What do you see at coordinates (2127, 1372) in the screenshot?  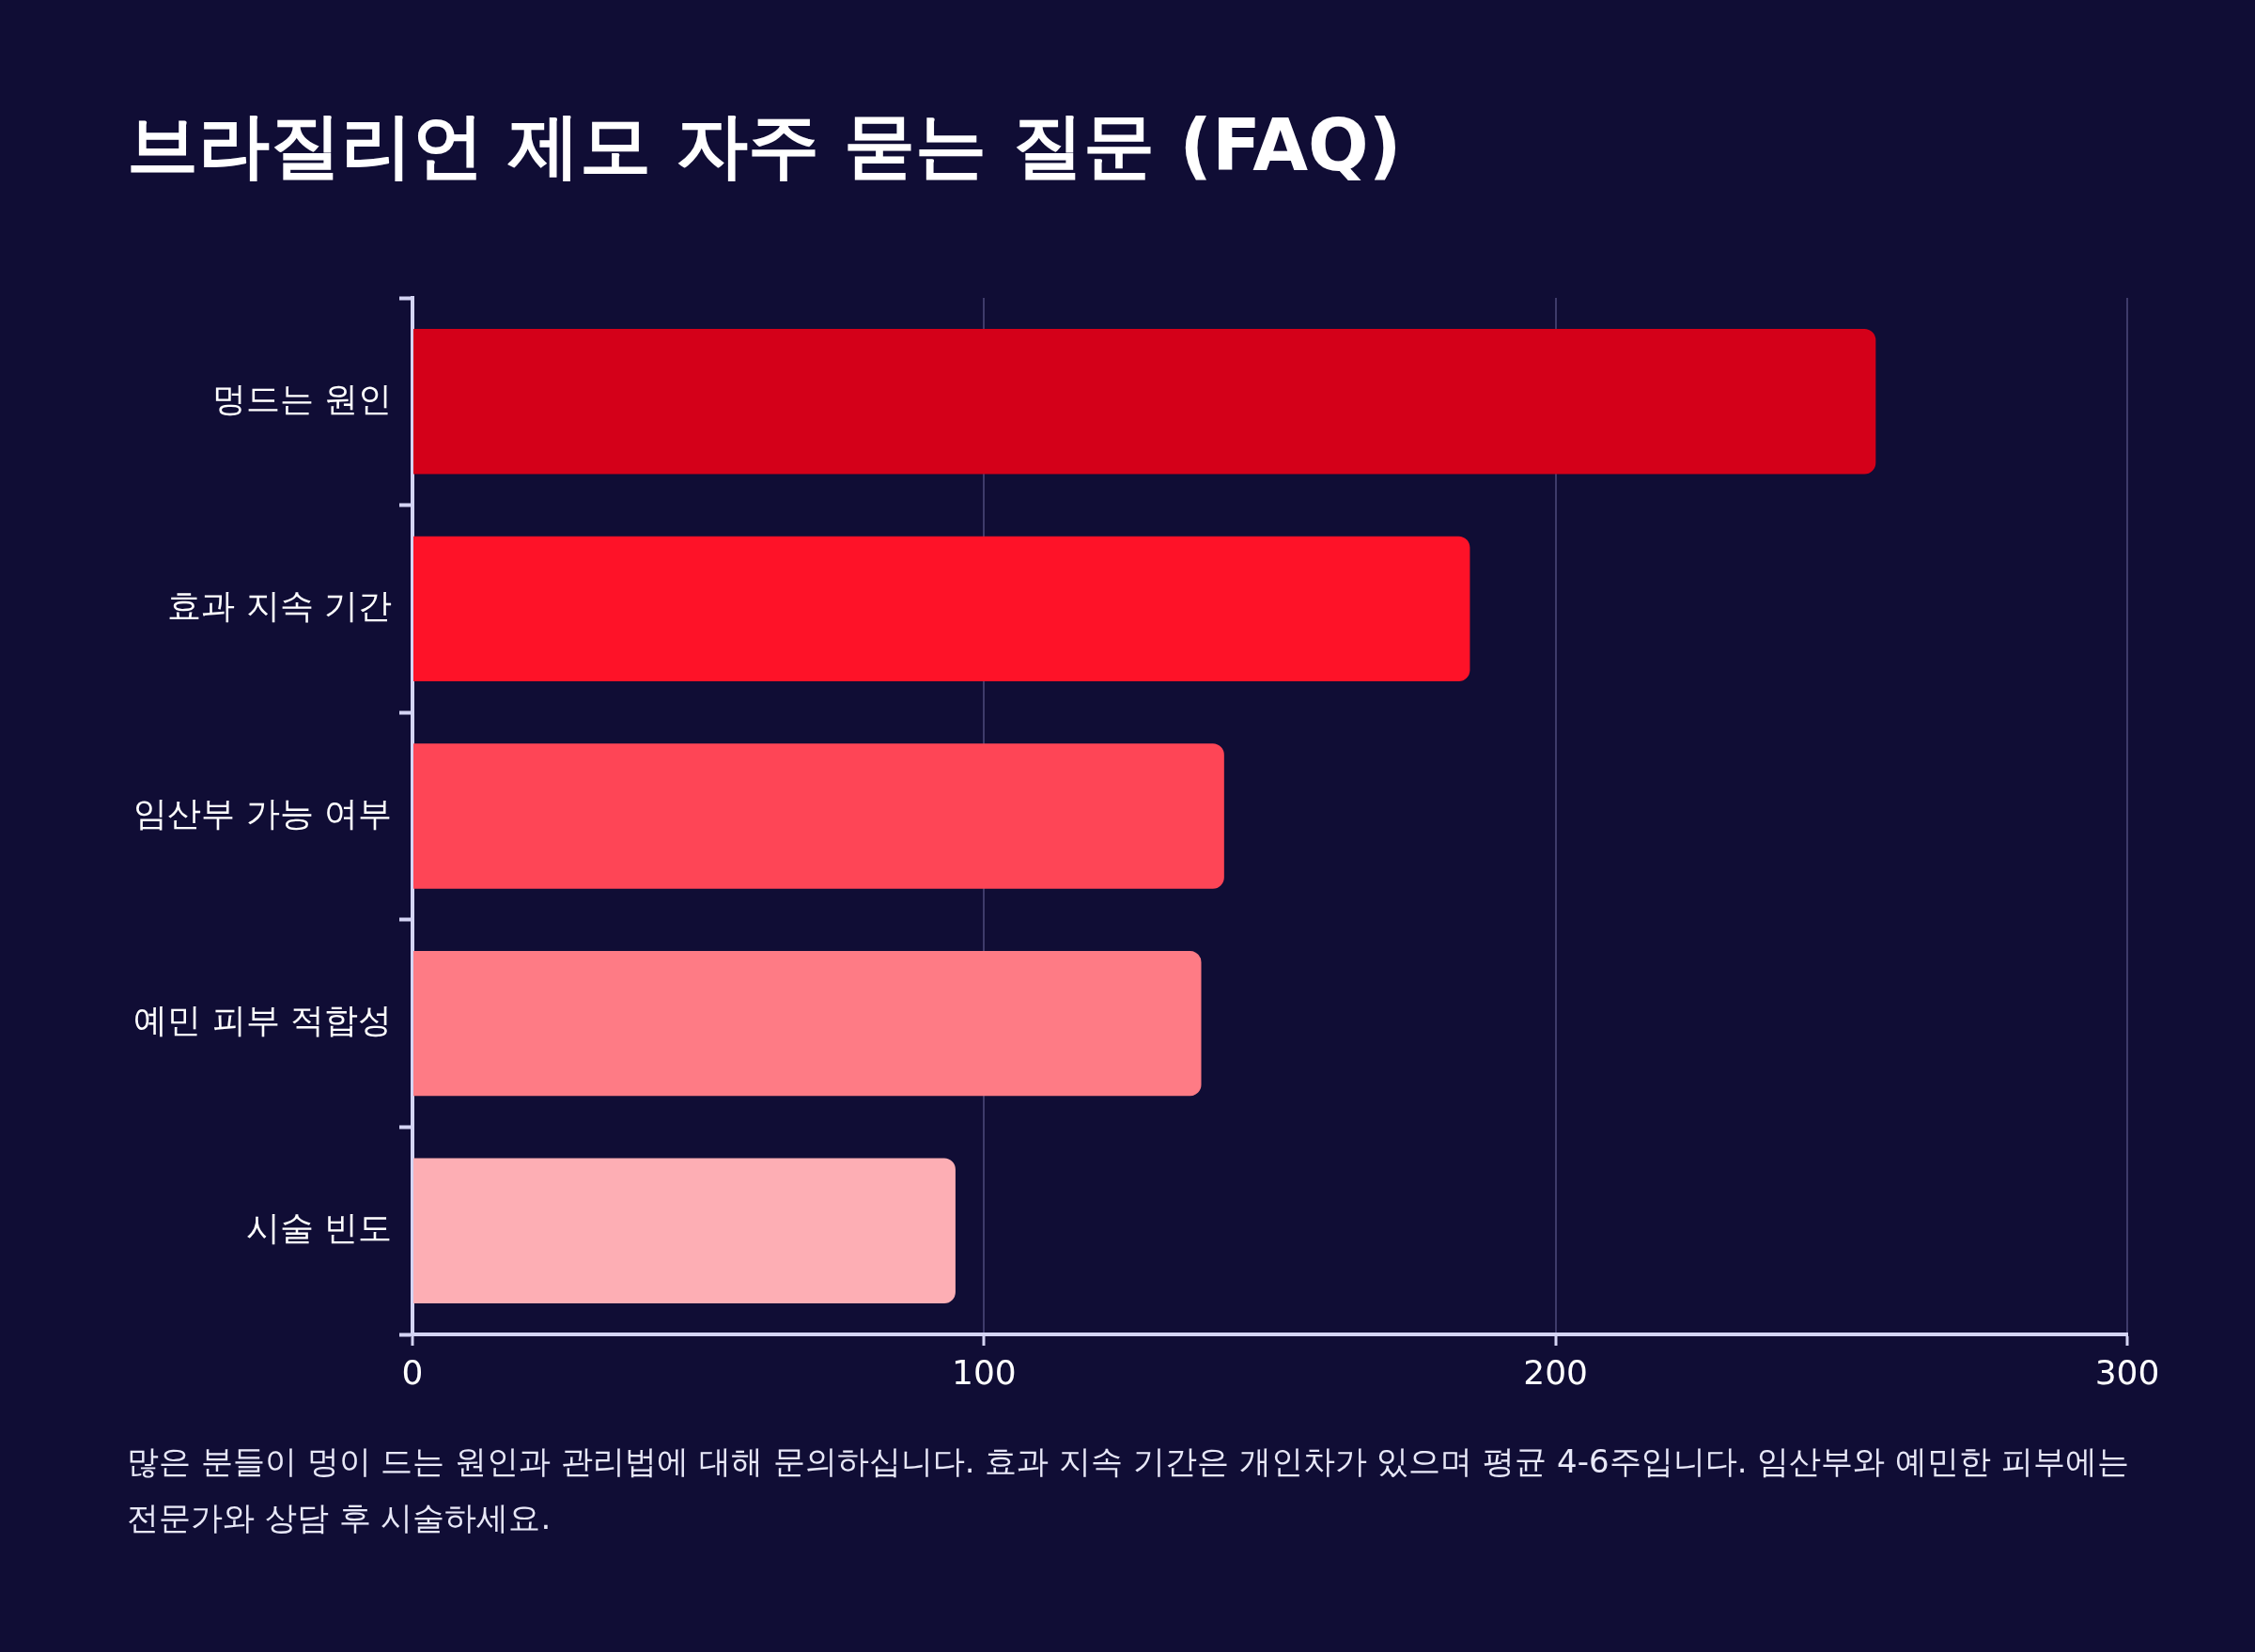 I see `x-tick-label: 300` at bounding box center [2127, 1372].